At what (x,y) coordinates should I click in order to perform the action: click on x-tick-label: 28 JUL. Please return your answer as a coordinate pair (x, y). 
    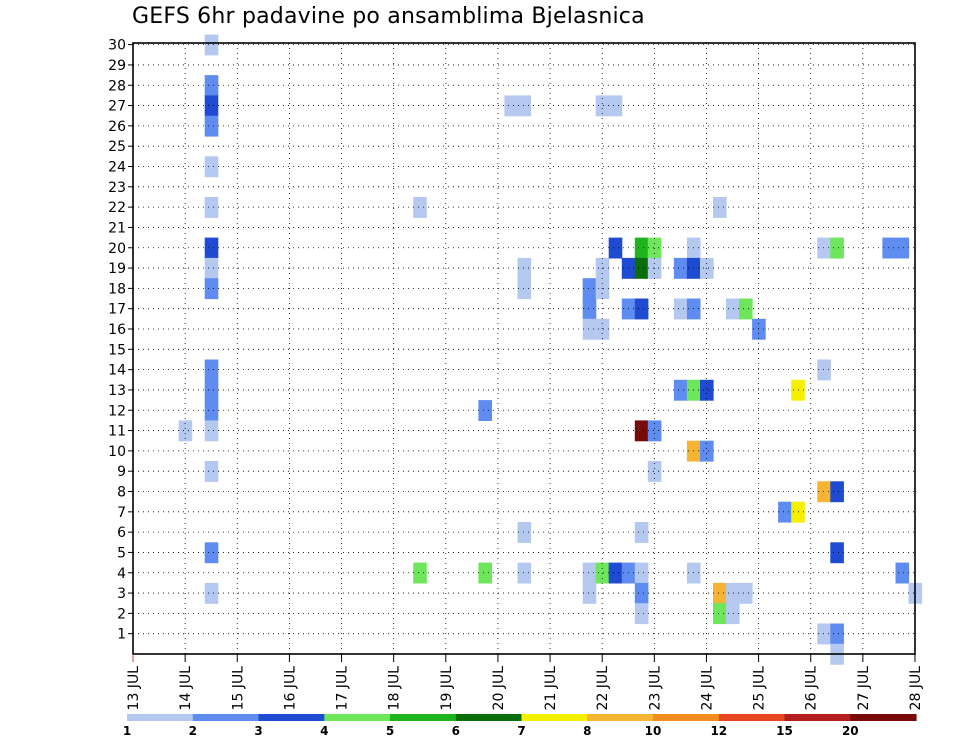
    Looking at the image, I should click on (916, 688).